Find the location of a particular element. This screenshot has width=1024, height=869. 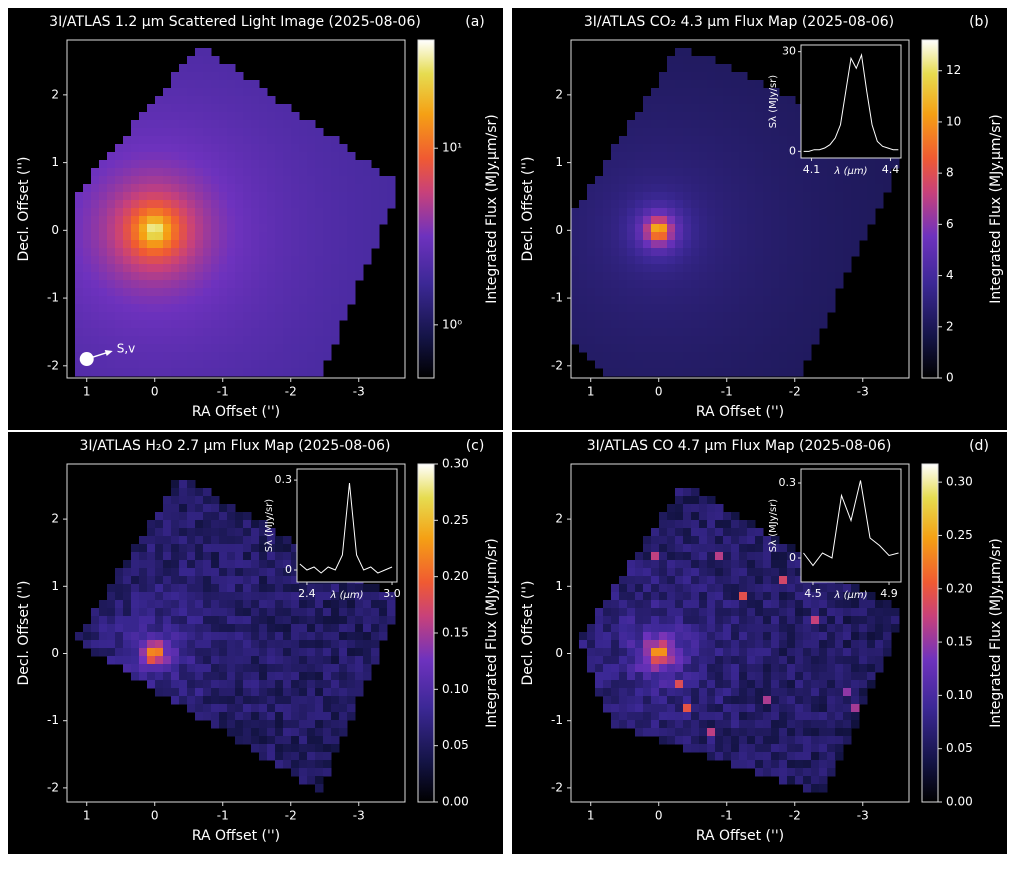

y-tick-label: 1 is located at coordinates (559, 586).